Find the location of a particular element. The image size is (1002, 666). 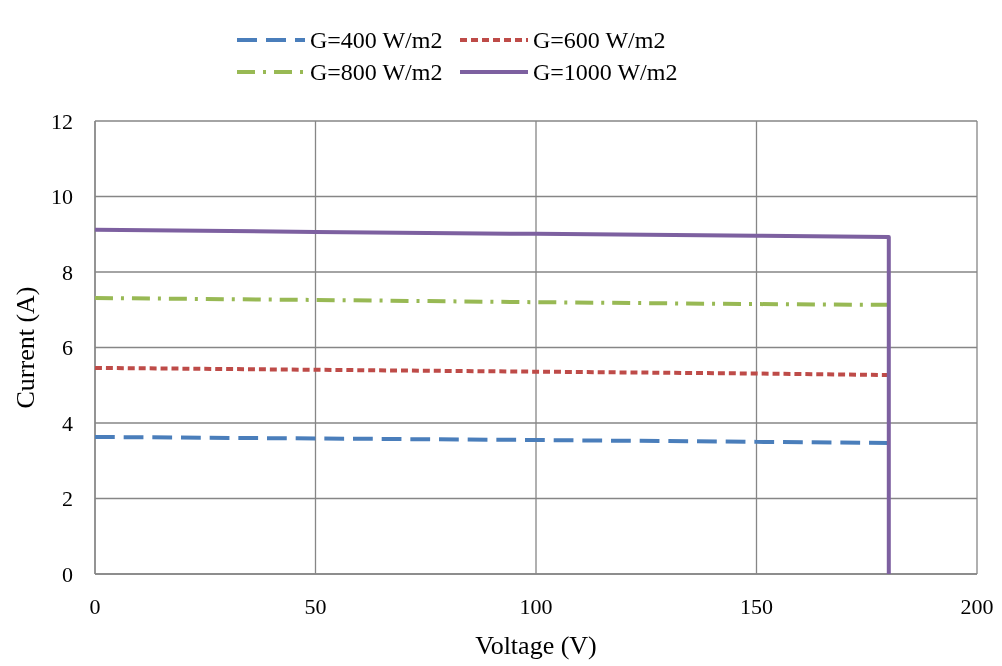

x-tick-label: 0 is located at coordinates (95, 606).